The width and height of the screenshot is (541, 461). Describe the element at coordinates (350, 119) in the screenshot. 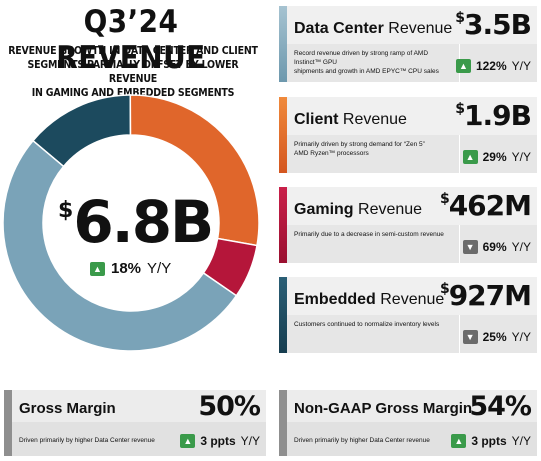

I see `segment-name: Client Revenue` at that location.